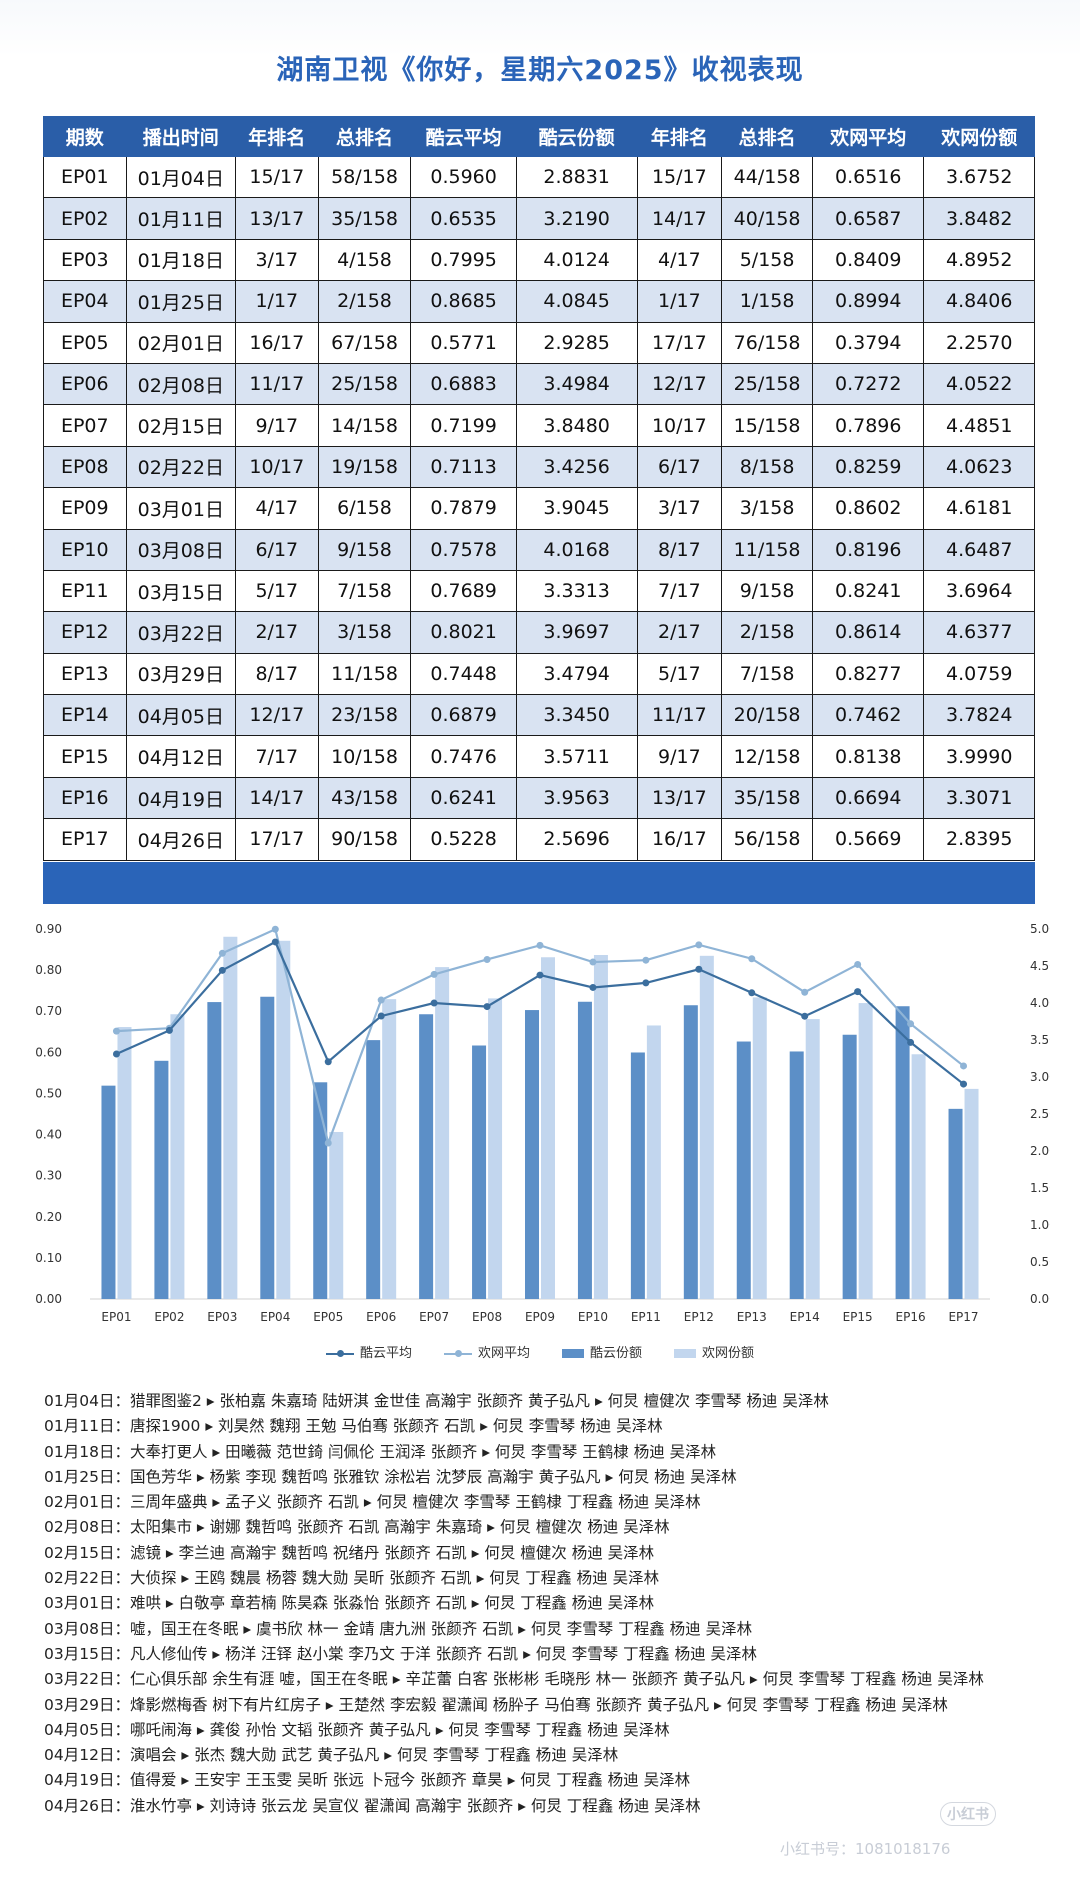  I want to click on table-cell: 3.9697, so click(576, 632).